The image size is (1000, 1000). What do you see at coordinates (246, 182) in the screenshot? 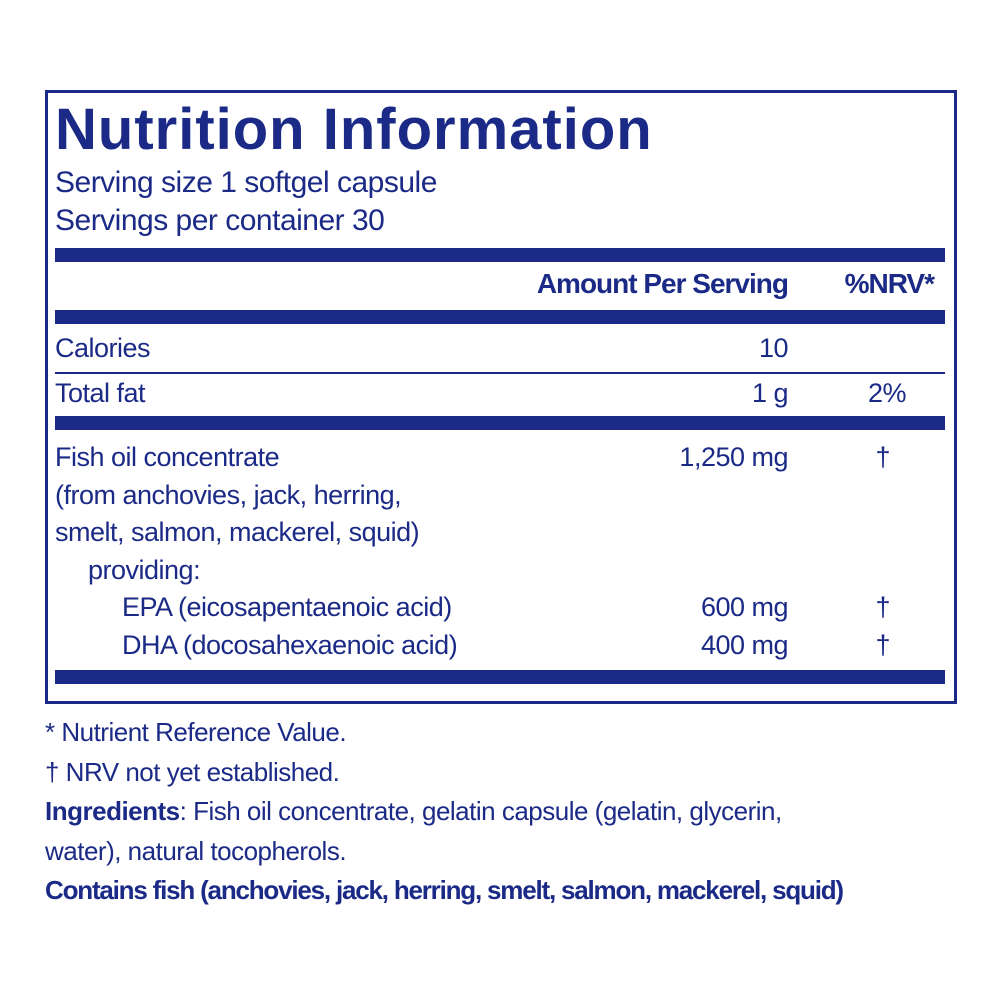
I see `serving-size: Serving size 1 softgel capsule` at bounding box center [246, 182].